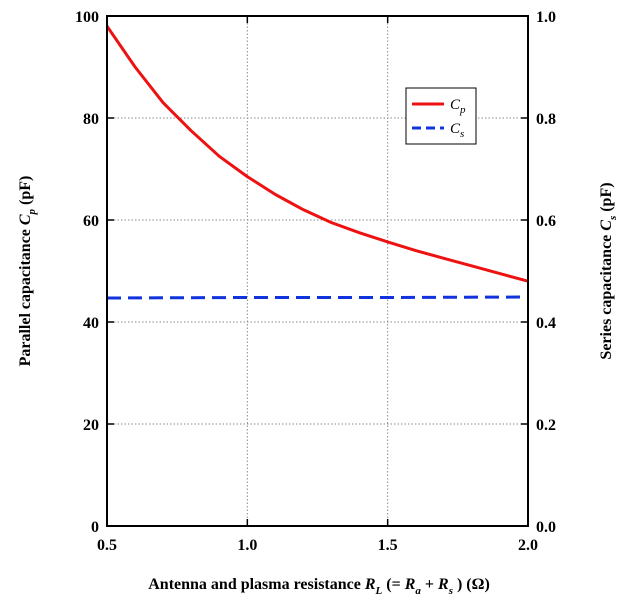 This screenshot has width=625, height=599. What do you see at coordinates (388, 545) in the screenshot?
I see `x-tick-label: 1.5` at bounding box center [388, 545].